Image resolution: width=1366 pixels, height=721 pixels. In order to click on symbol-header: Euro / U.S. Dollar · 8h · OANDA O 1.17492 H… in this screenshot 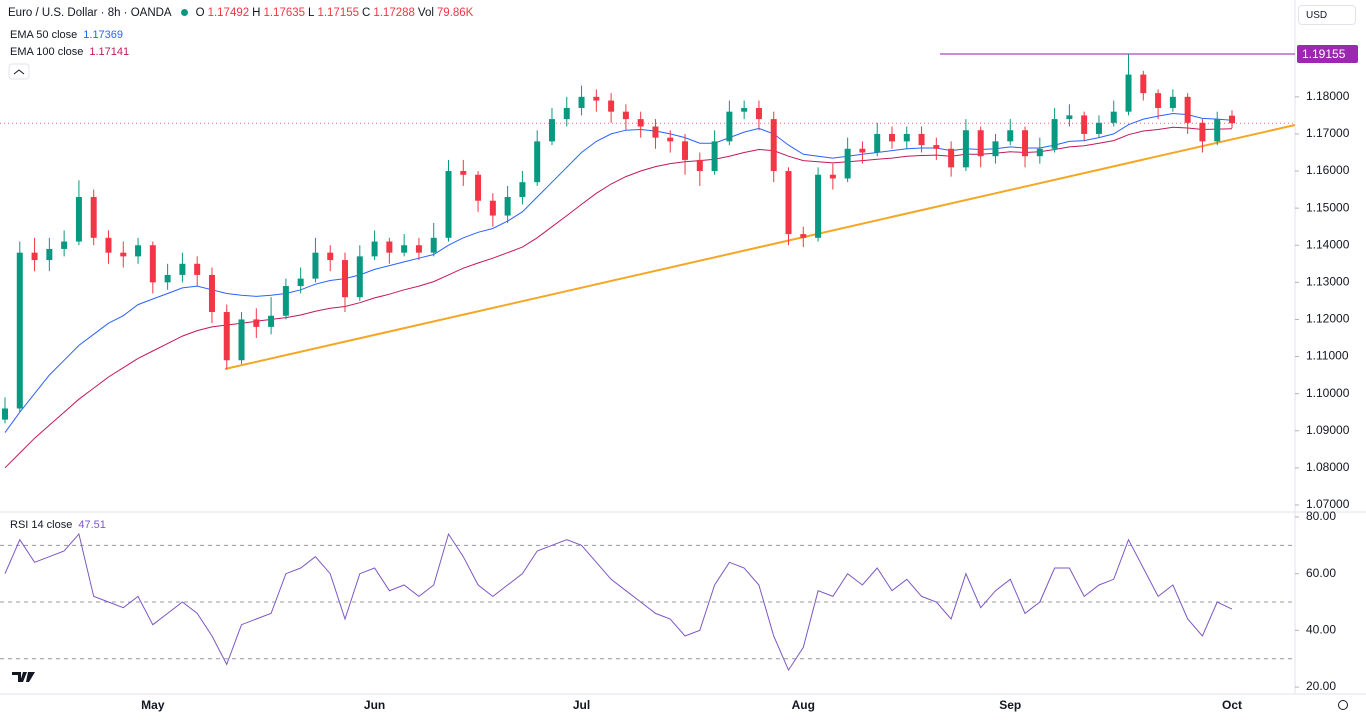, I will do `click(242, 13)`.